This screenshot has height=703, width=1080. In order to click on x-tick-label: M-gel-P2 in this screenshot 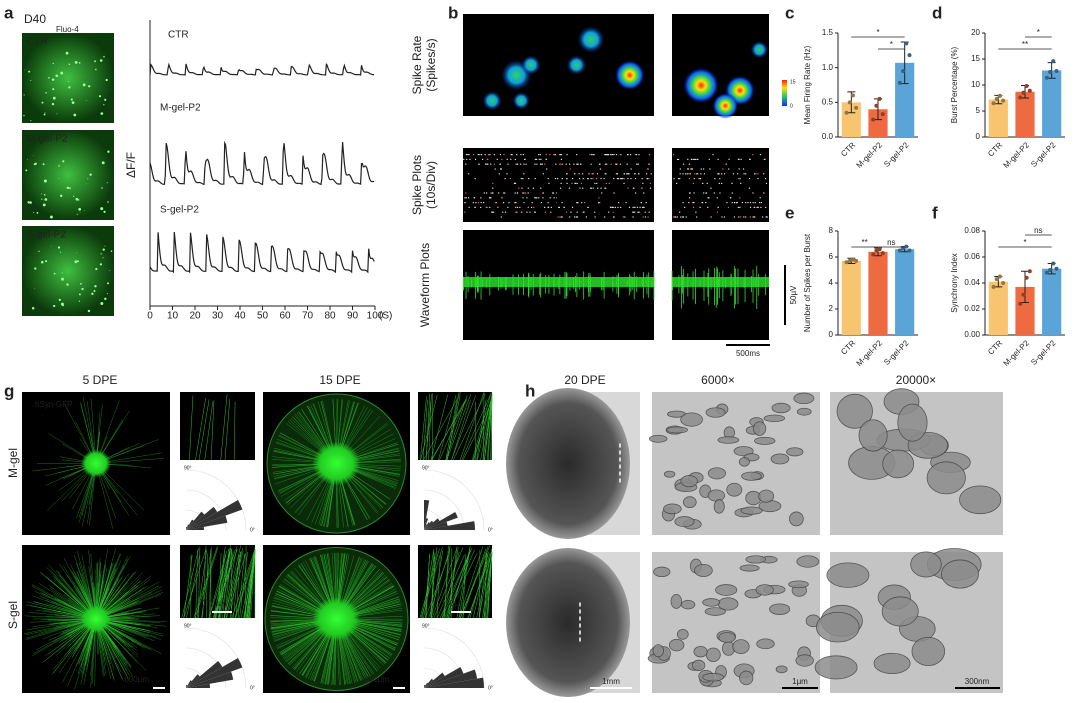, I will do `click(1017, 353)`.